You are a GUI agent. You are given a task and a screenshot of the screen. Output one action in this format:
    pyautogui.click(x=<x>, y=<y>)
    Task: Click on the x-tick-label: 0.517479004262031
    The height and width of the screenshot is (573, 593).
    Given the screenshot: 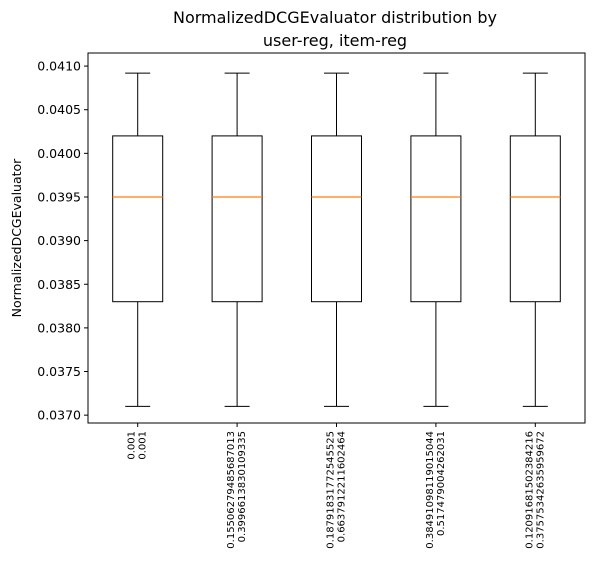 What is the action you would take?
    pyautogui.click(x=441, y=483)
    